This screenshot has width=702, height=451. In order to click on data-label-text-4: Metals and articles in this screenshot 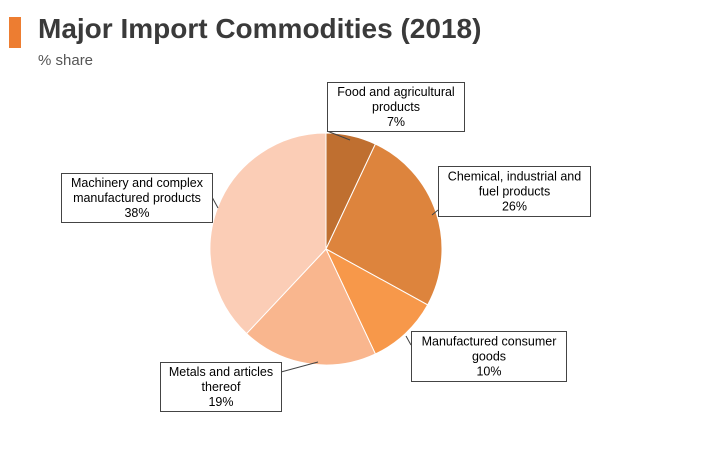, I will do `click(221, 372)`.